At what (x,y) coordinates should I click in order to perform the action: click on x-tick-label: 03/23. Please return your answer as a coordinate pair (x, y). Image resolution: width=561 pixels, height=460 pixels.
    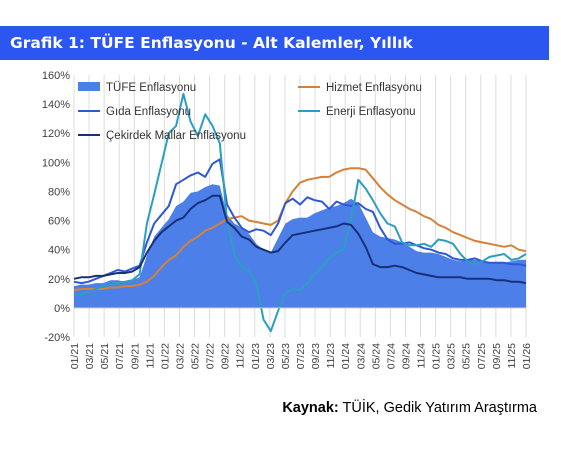
    Looking at the image, I should click on (271, 356).